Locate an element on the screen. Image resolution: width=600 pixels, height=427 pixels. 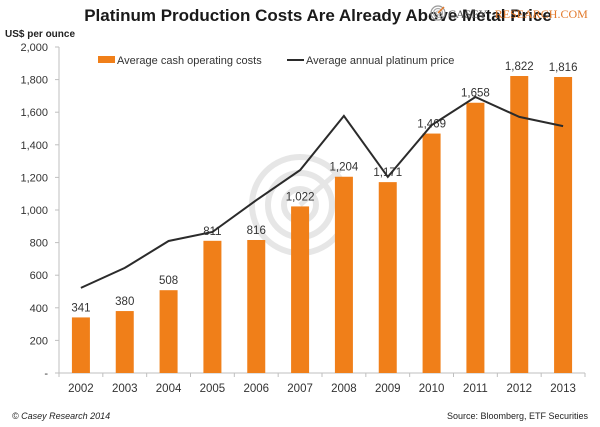
x-tick-label: 2007 is located at coordinates (300, 389).